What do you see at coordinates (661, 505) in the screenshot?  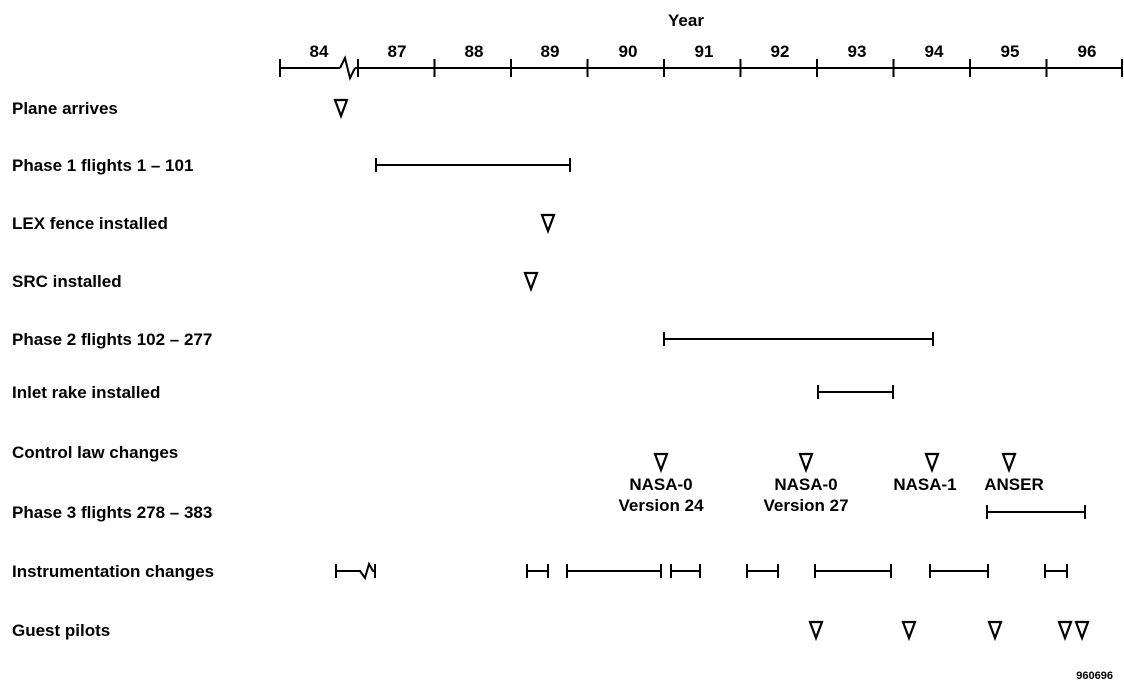 I see `control-law-annotation: Version 24` at bounding box center [661, 505].